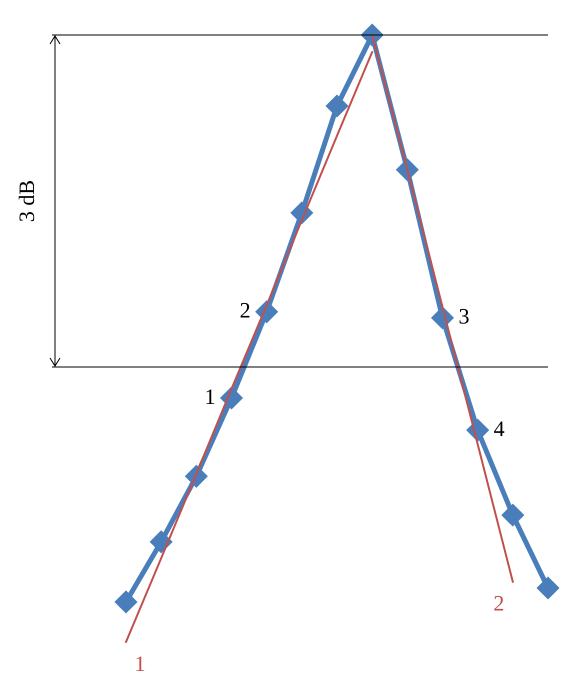  Describe the element at coordinates (140, 663) in the screenshot. I see `text: 1` at that location.